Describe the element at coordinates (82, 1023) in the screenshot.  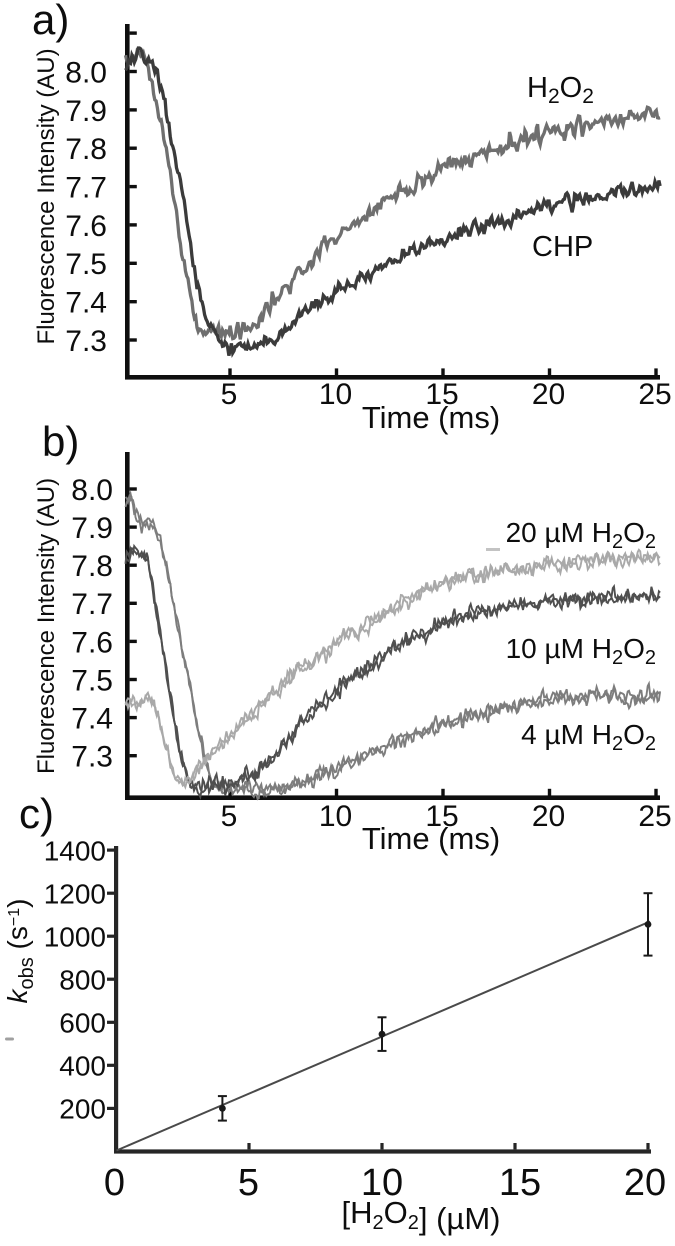
I see `svg-text: 600` at that location.